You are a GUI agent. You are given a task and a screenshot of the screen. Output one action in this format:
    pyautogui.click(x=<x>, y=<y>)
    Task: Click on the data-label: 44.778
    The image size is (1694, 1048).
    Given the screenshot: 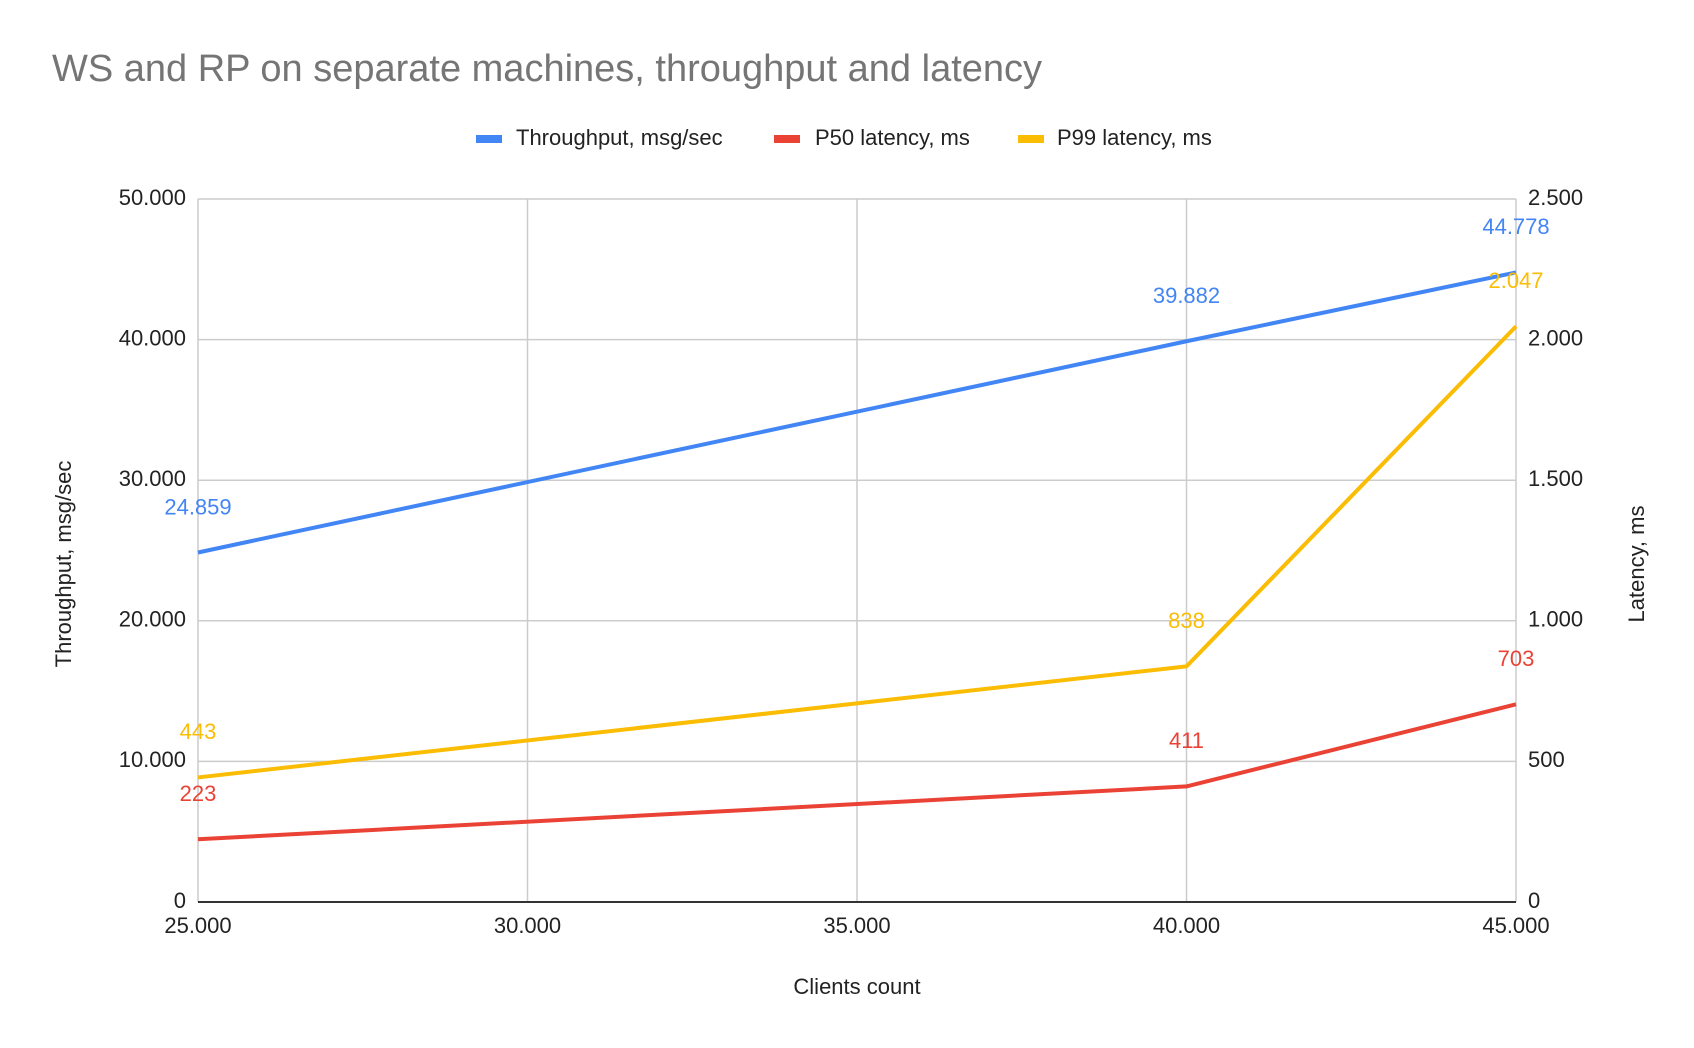 What is the action you would take?
    pyautogui.click(x=1515, y=226)
    